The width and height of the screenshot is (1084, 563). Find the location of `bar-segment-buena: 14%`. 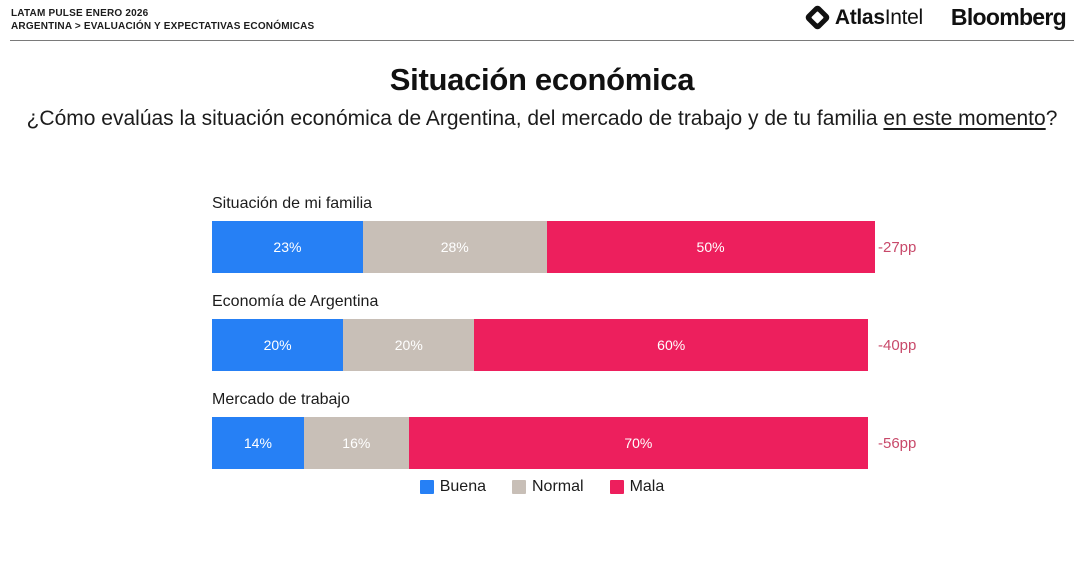

bar-segment-buena: 14% is located at coordinates (258, 443).